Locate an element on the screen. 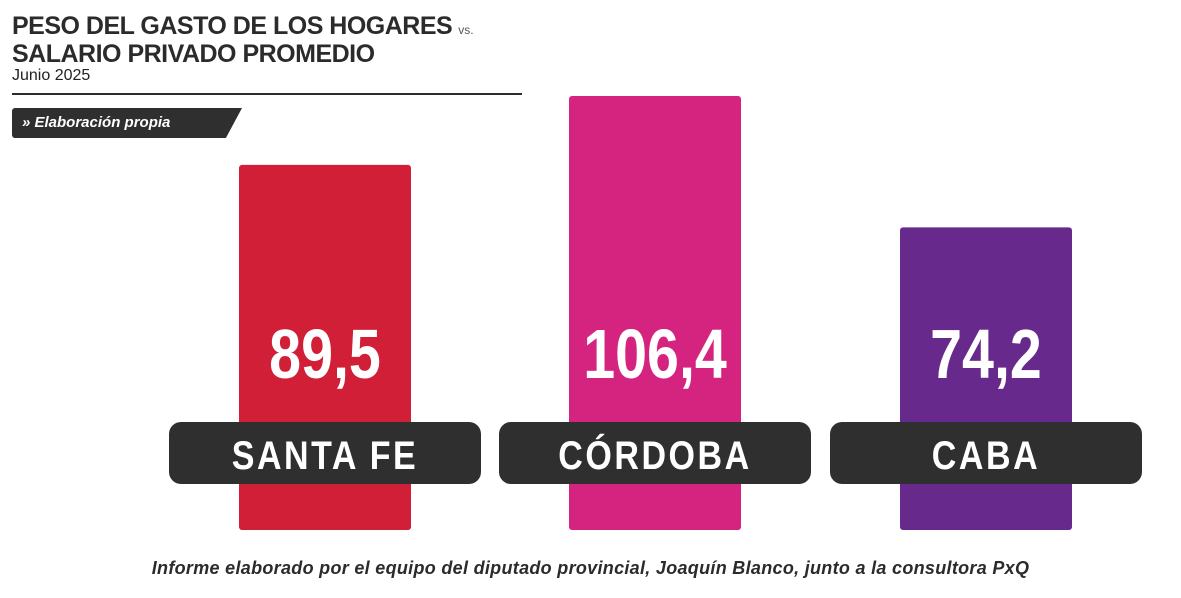 The height and width of the screenshot is (598, 1181). chart-title-line-2: SALARIO PRIVADO PROMEDIO is located at coordinates (193, 54).